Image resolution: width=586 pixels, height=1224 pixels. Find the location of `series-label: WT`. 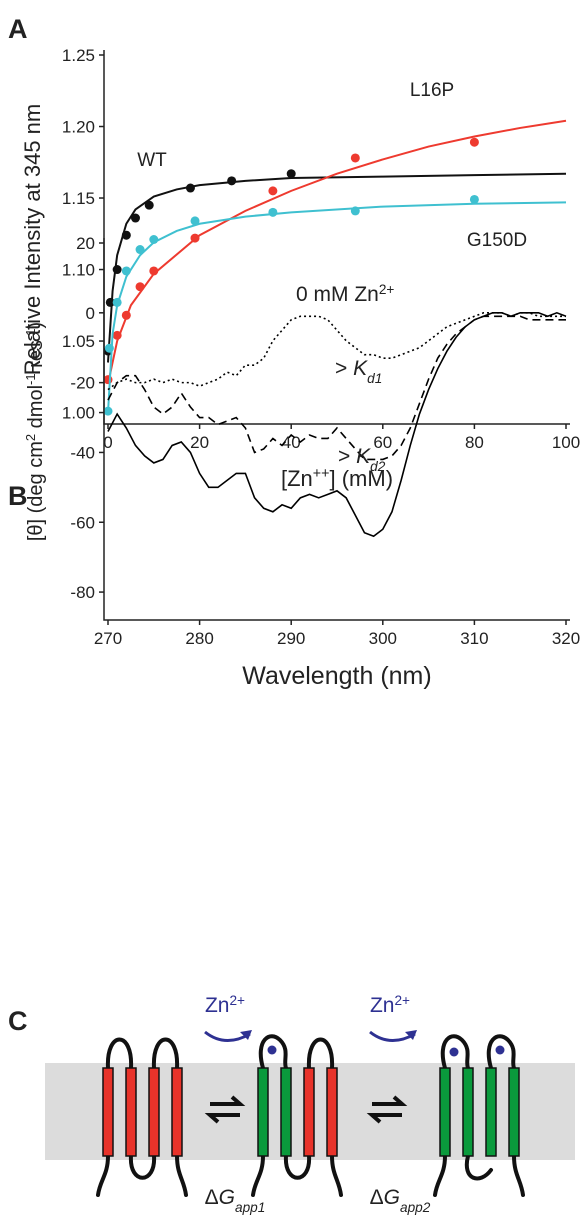

series-label: WT is located at coordinates (152, 160).